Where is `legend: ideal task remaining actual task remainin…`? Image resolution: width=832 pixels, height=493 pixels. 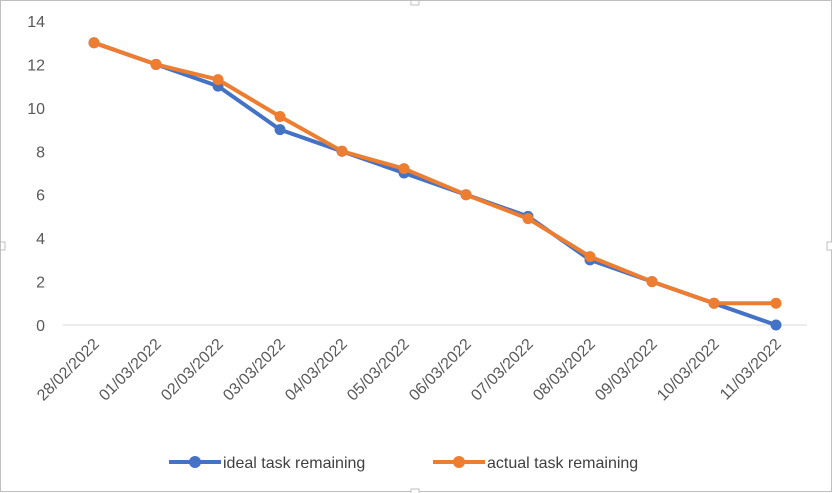
legend: ideal task remaining actual task remainin… is located at coordinates (403, 463).